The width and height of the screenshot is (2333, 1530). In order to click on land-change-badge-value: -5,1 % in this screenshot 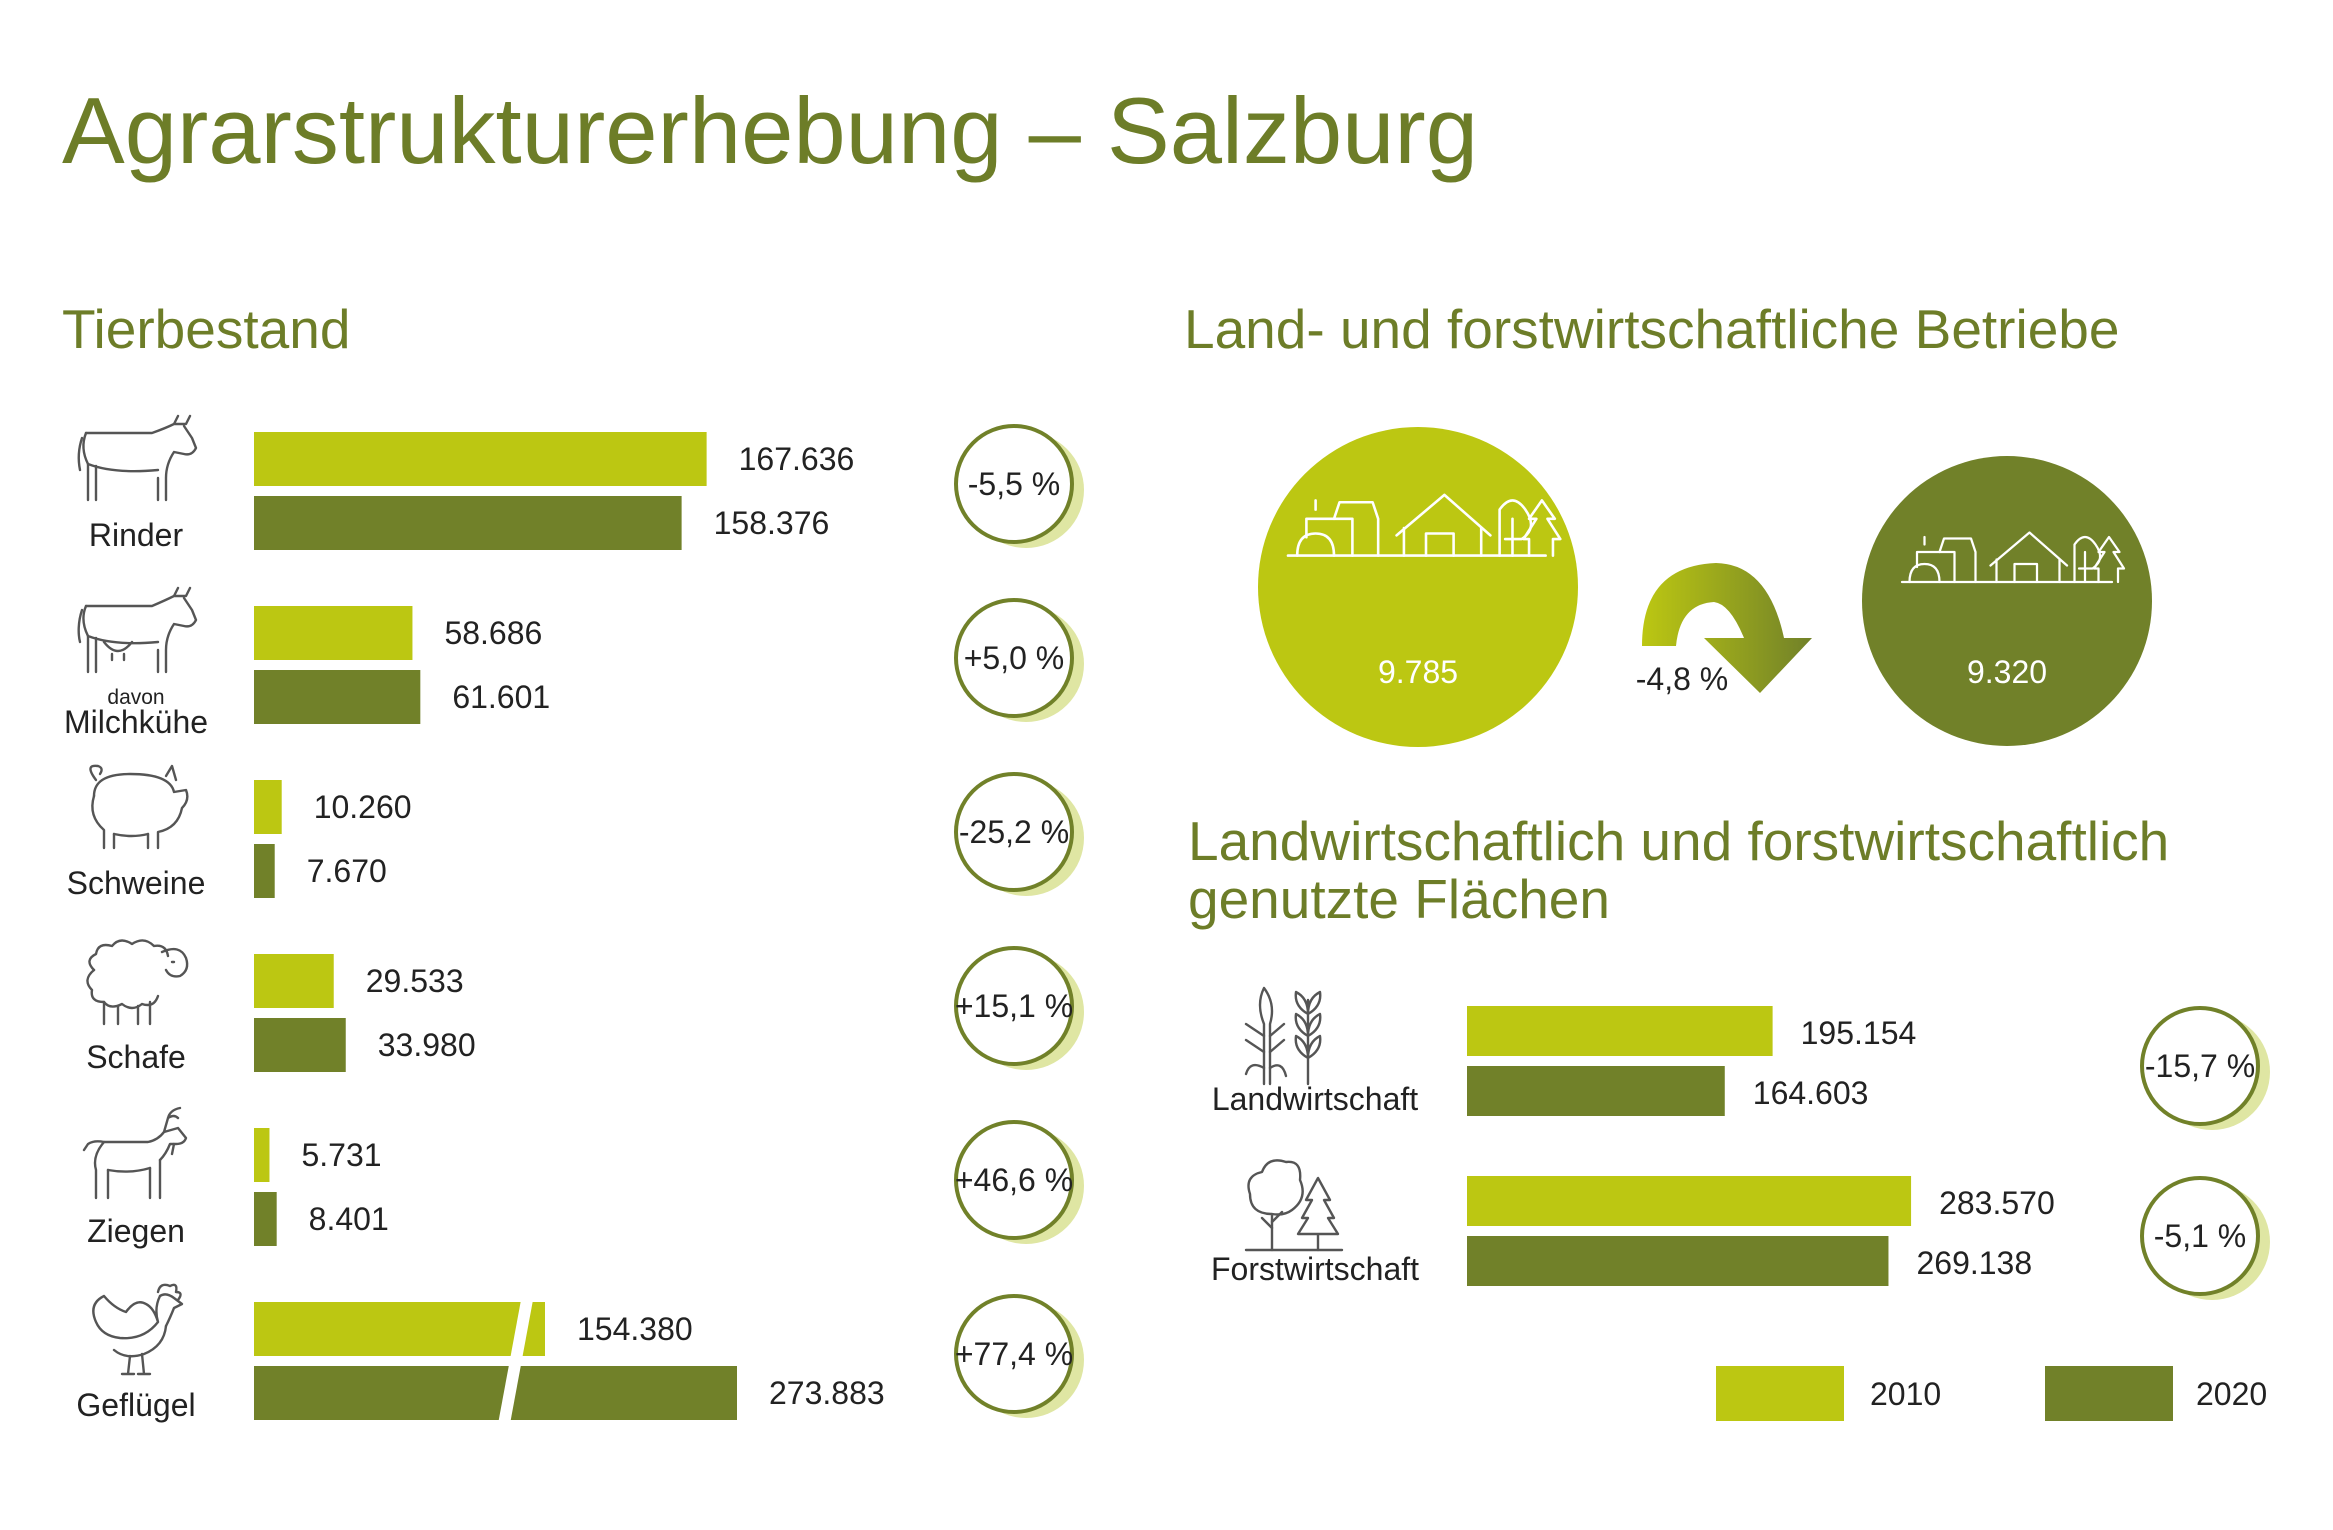, I will do `click(2200, 1236)`.